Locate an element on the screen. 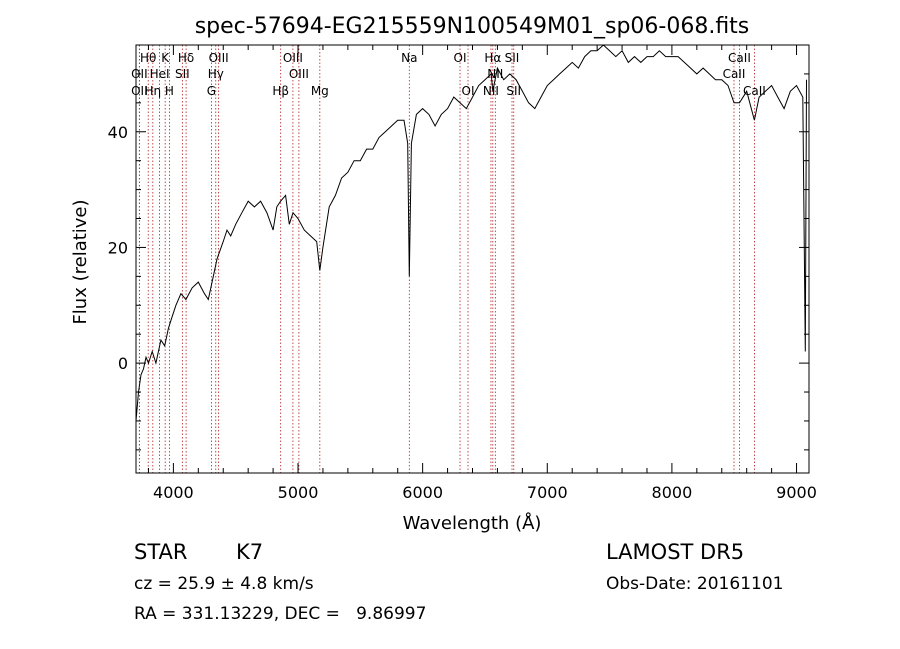 The image size is (900, 649). line-marker-label: OII is located at coordinates (139, 91).